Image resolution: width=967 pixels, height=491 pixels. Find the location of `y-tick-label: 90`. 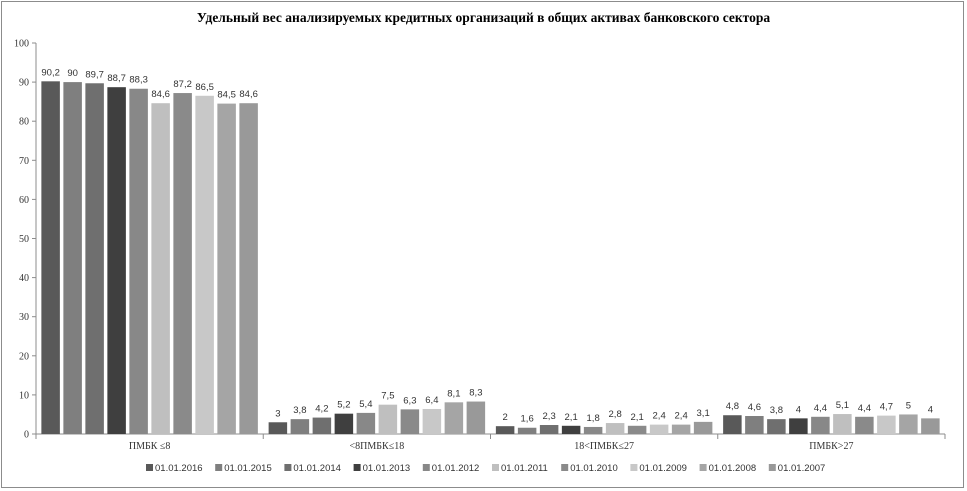

y-tick-label: 90 is located at coordinates (24, 83).